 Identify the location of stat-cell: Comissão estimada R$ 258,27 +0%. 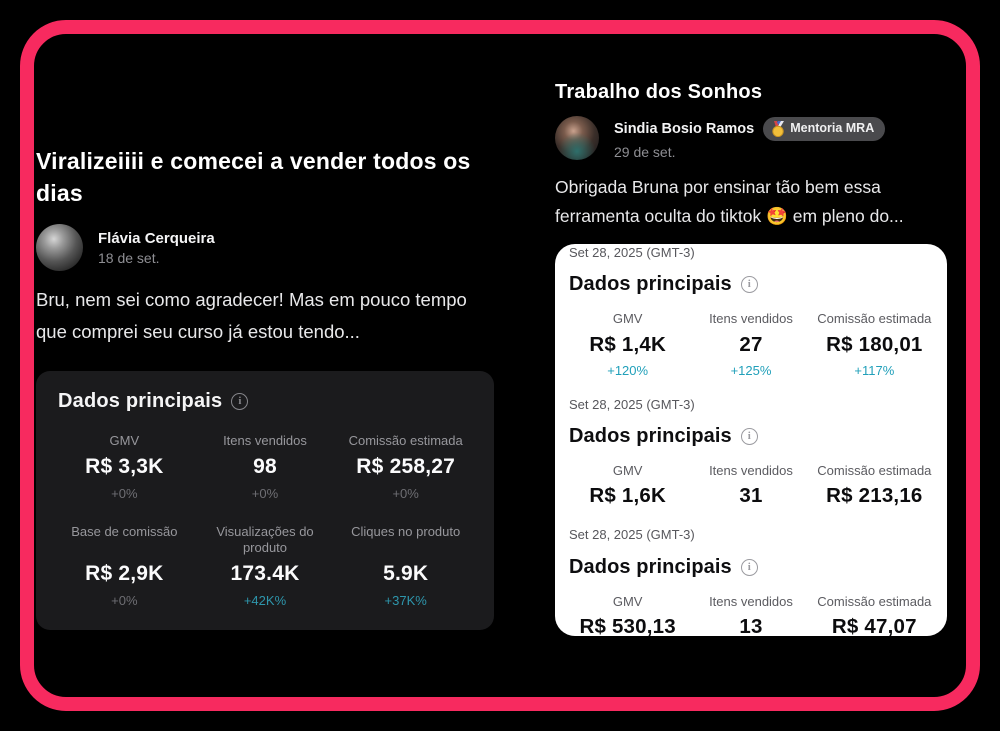
(405, 467).